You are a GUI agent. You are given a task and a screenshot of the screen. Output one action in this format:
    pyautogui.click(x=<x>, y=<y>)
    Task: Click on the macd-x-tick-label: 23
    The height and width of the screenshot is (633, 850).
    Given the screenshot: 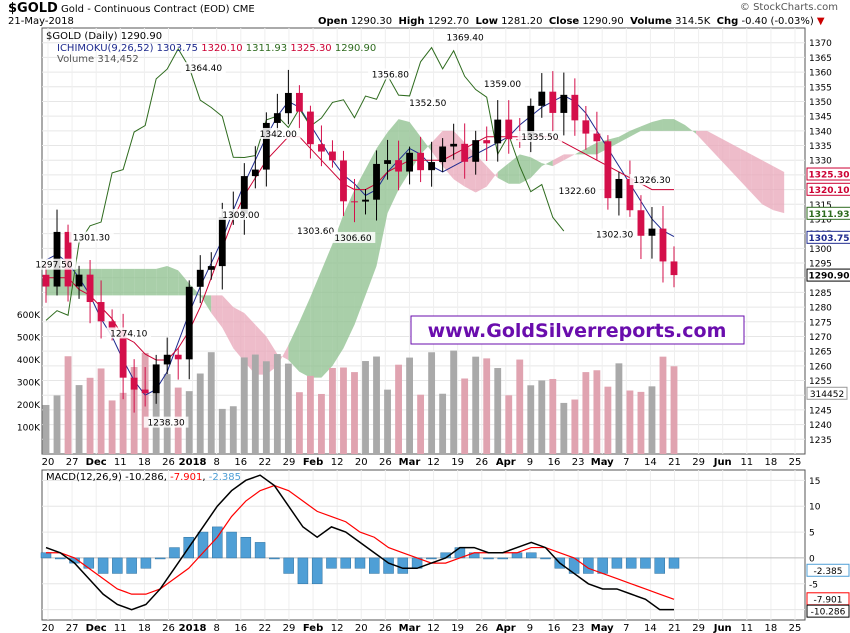 What is the action you would take?
    pyautogui.click(x=578, y=628)
    